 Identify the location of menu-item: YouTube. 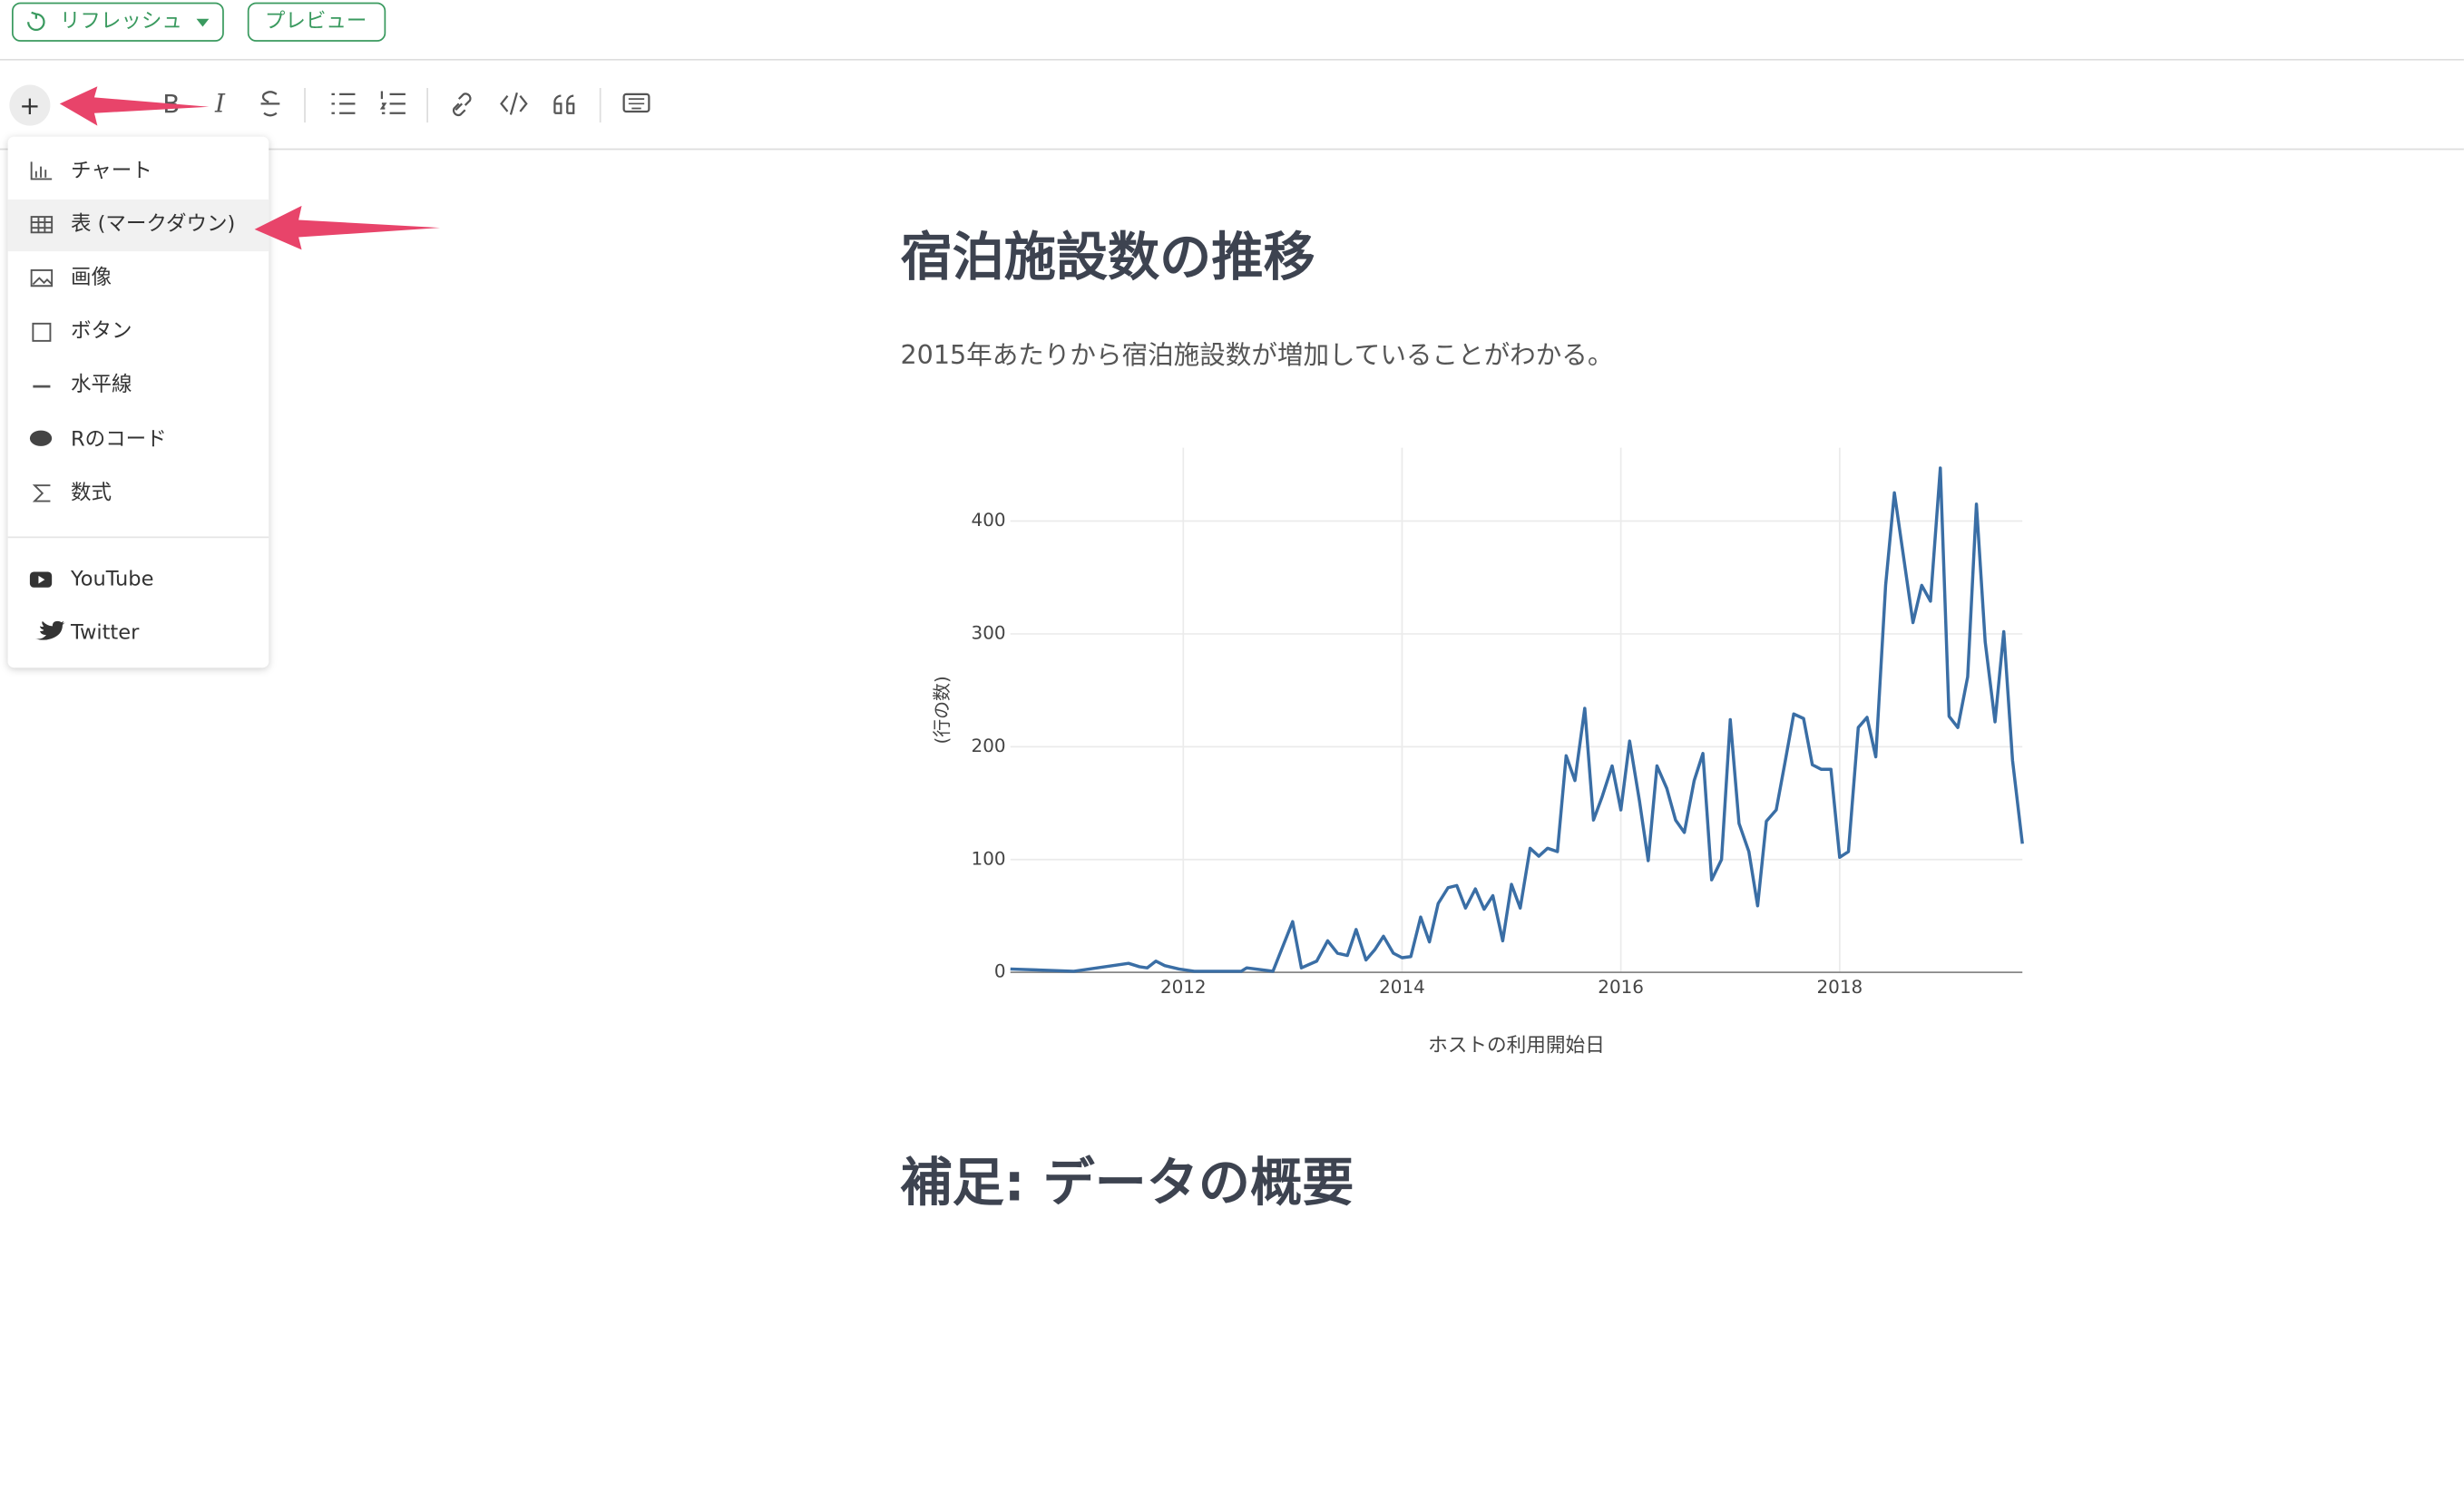
(112, 579).